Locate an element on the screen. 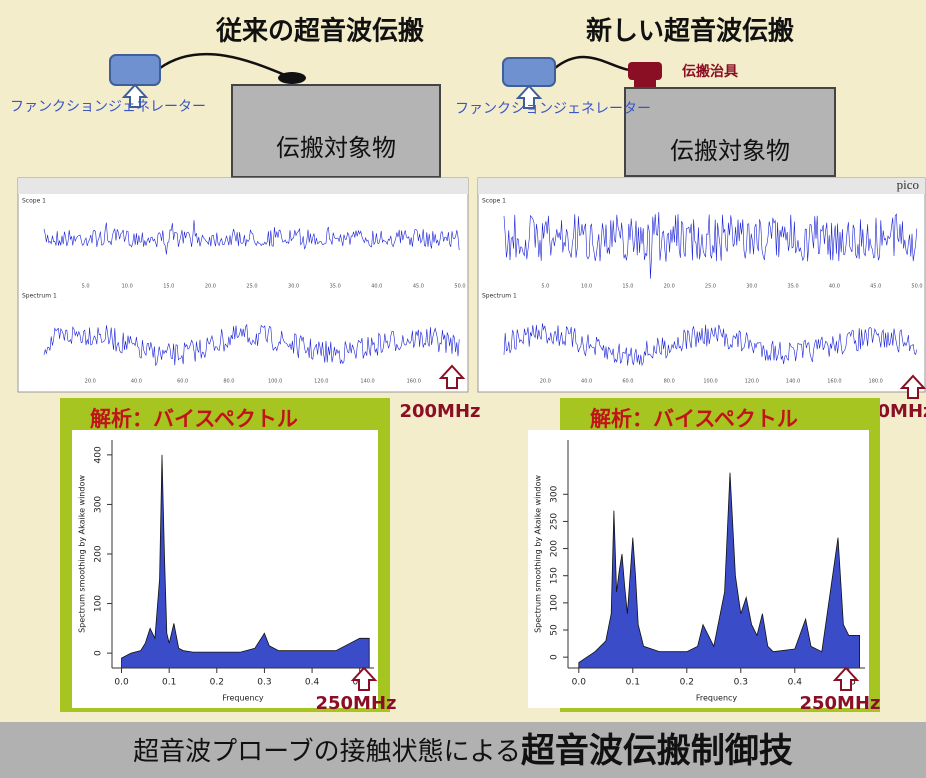  y-tick-label: 400 is located at coordinates (99, 454).